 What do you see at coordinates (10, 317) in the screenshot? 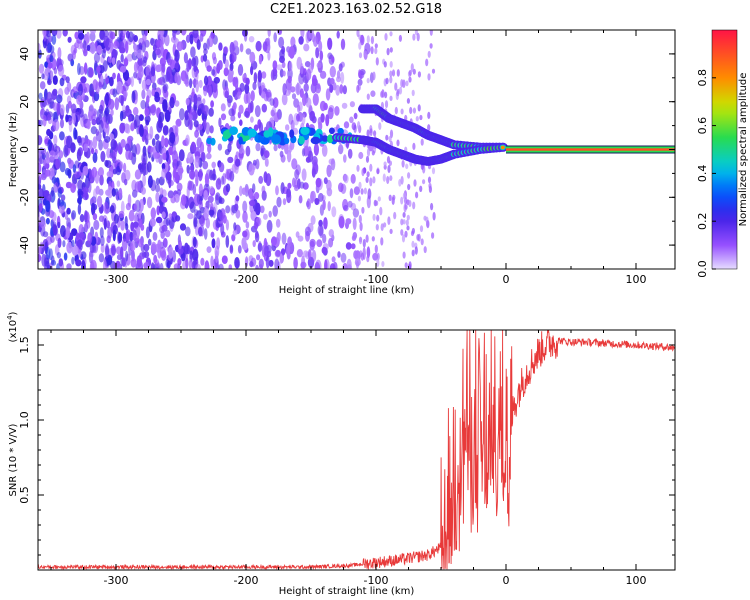
I see `y-scale-exponent: 4` at bounding box center [10, 317].